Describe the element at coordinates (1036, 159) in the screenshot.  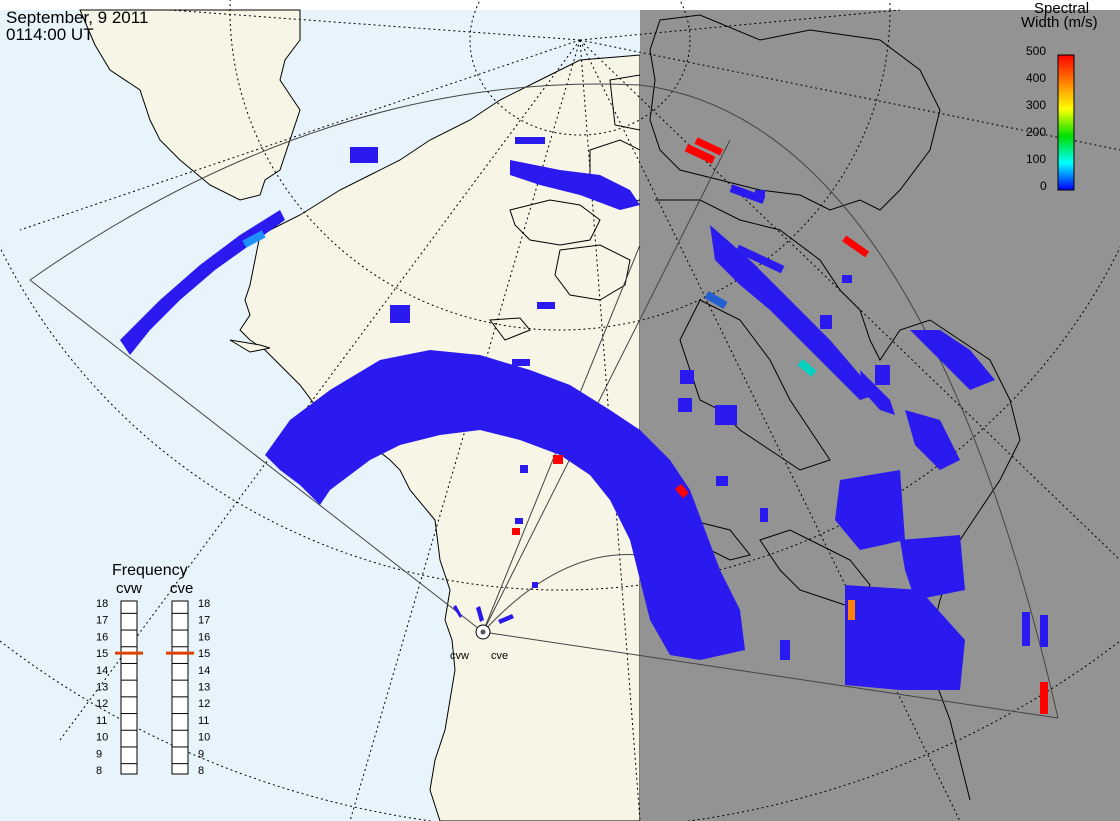
I see `colorbar-tick-100: 100` at that location.